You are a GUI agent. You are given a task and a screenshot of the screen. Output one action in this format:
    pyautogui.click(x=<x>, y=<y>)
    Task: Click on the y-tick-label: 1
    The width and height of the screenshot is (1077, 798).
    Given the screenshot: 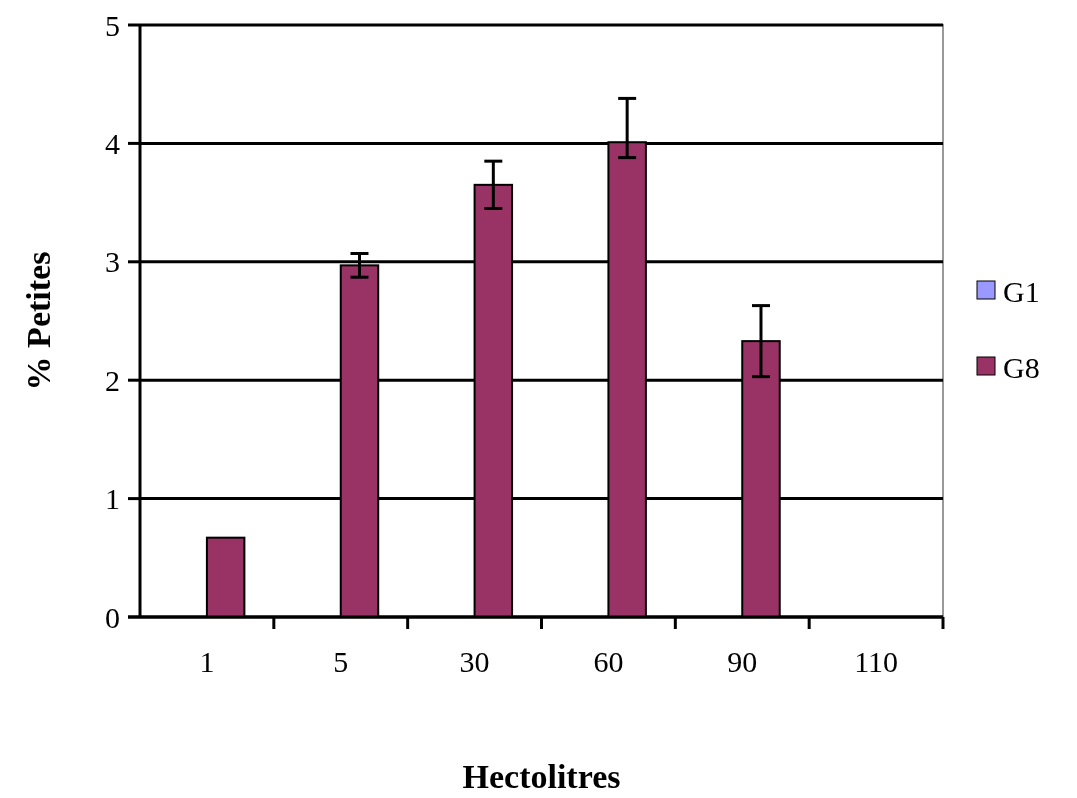 What is the action you would take?
    pyautogui.click(x=112, y=499)
    